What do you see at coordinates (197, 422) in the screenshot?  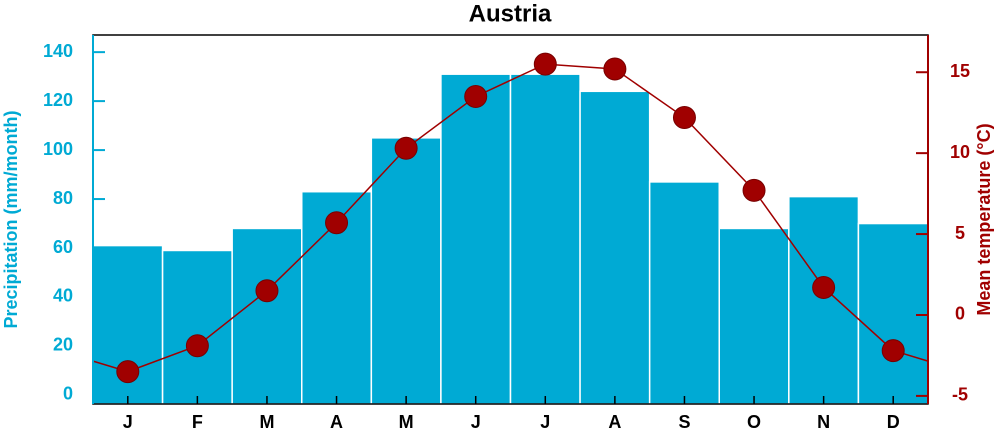 I see `x-tick-label: F` at bounding box center [197, 422].